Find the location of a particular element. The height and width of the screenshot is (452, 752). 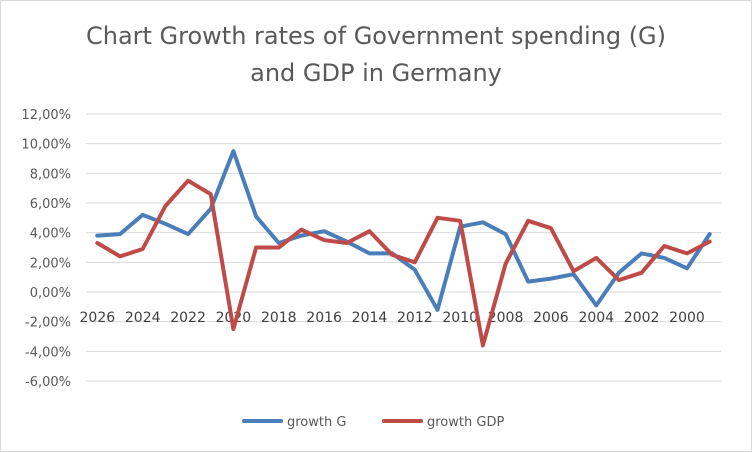

legend-label: growth GDP is located at coordinates (465, 422).